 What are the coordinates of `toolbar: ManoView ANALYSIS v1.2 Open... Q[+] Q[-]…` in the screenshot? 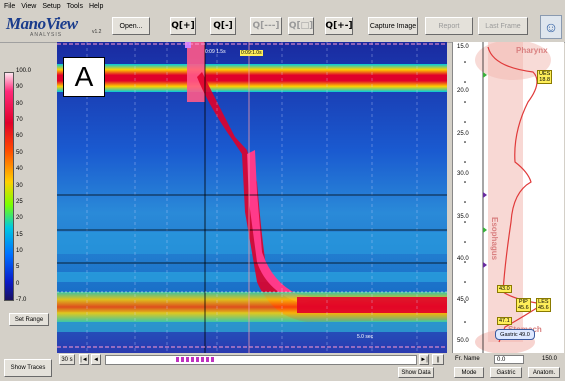 It's located at (282, 27).